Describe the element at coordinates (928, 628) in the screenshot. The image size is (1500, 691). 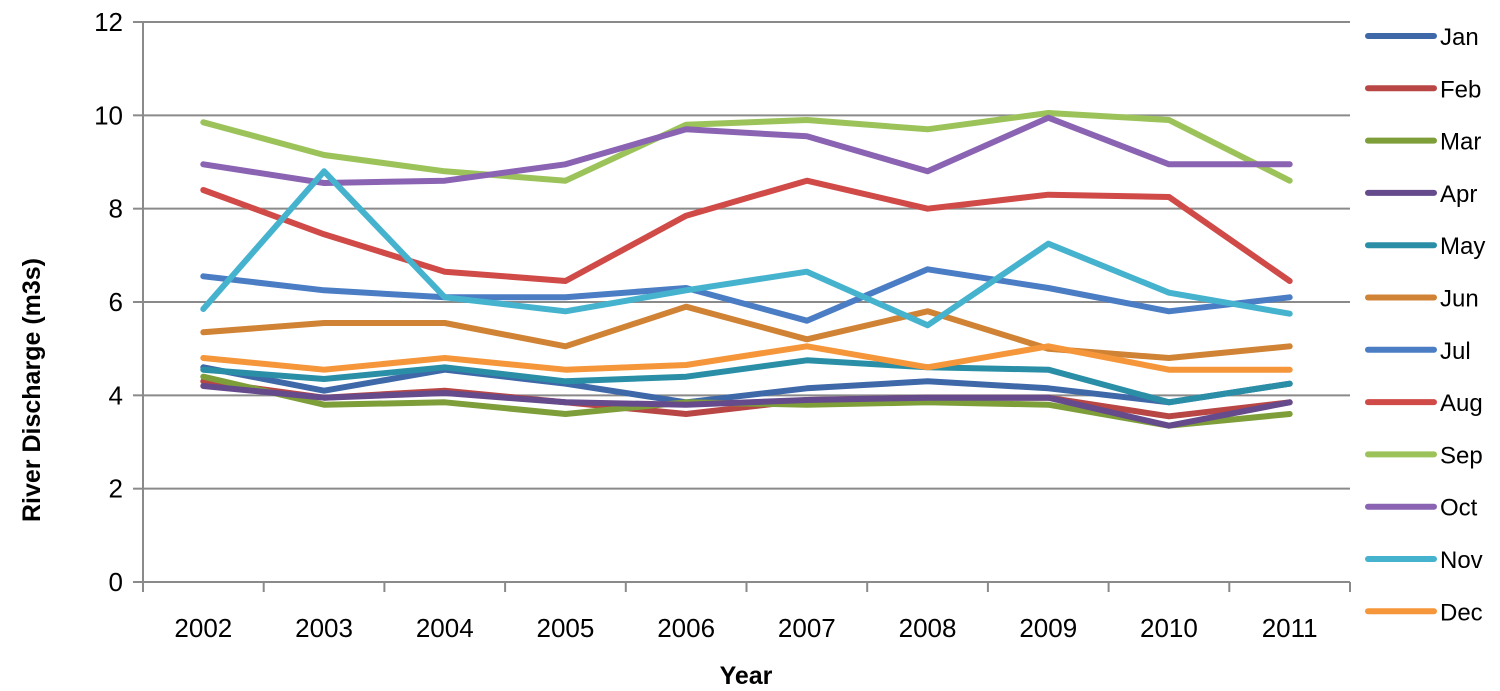
I see `x-tick-label: 2008` at that location.